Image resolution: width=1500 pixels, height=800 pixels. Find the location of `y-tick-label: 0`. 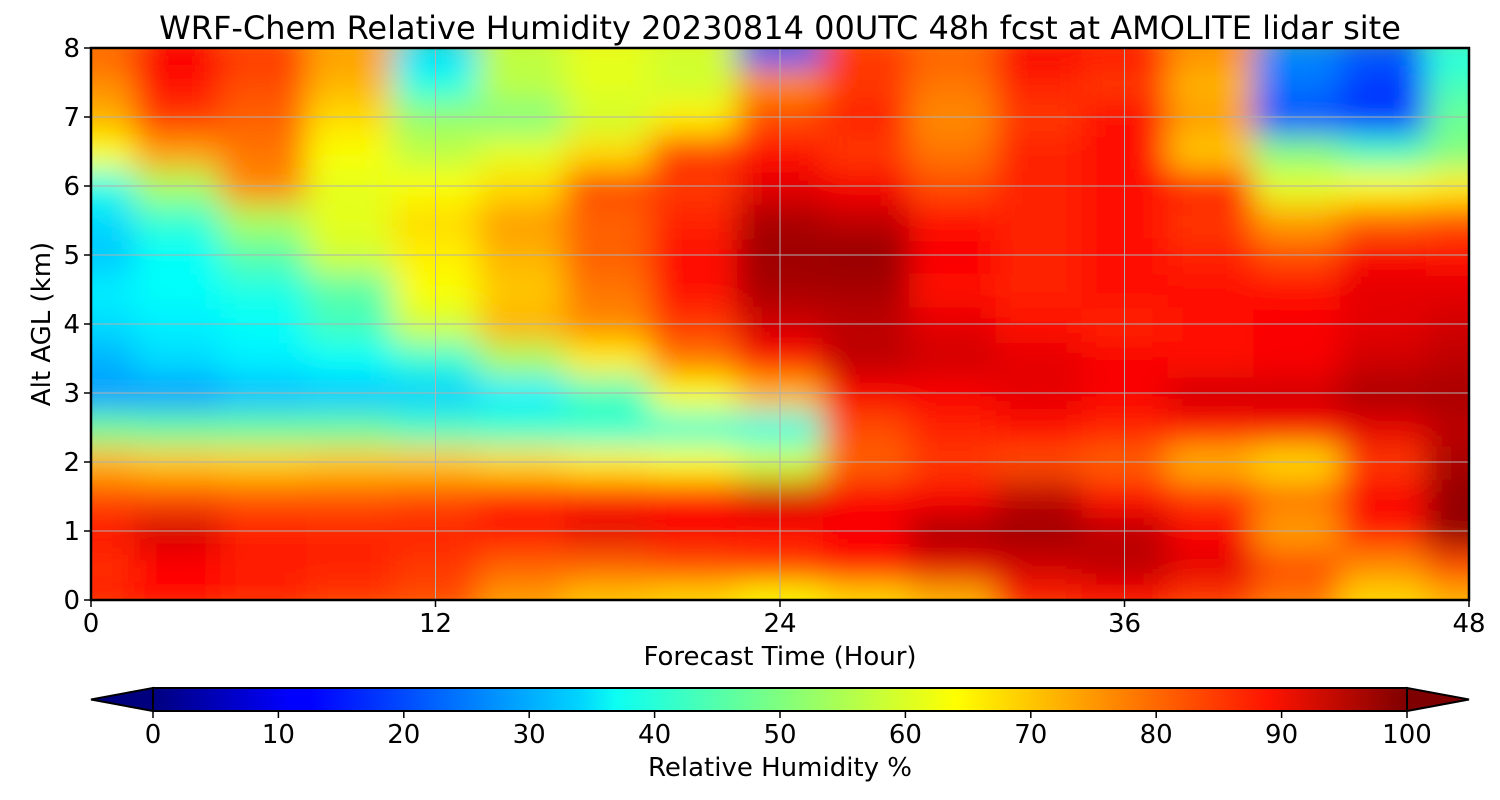

y-tick-label: 0 is located at coordinates (71, 601).